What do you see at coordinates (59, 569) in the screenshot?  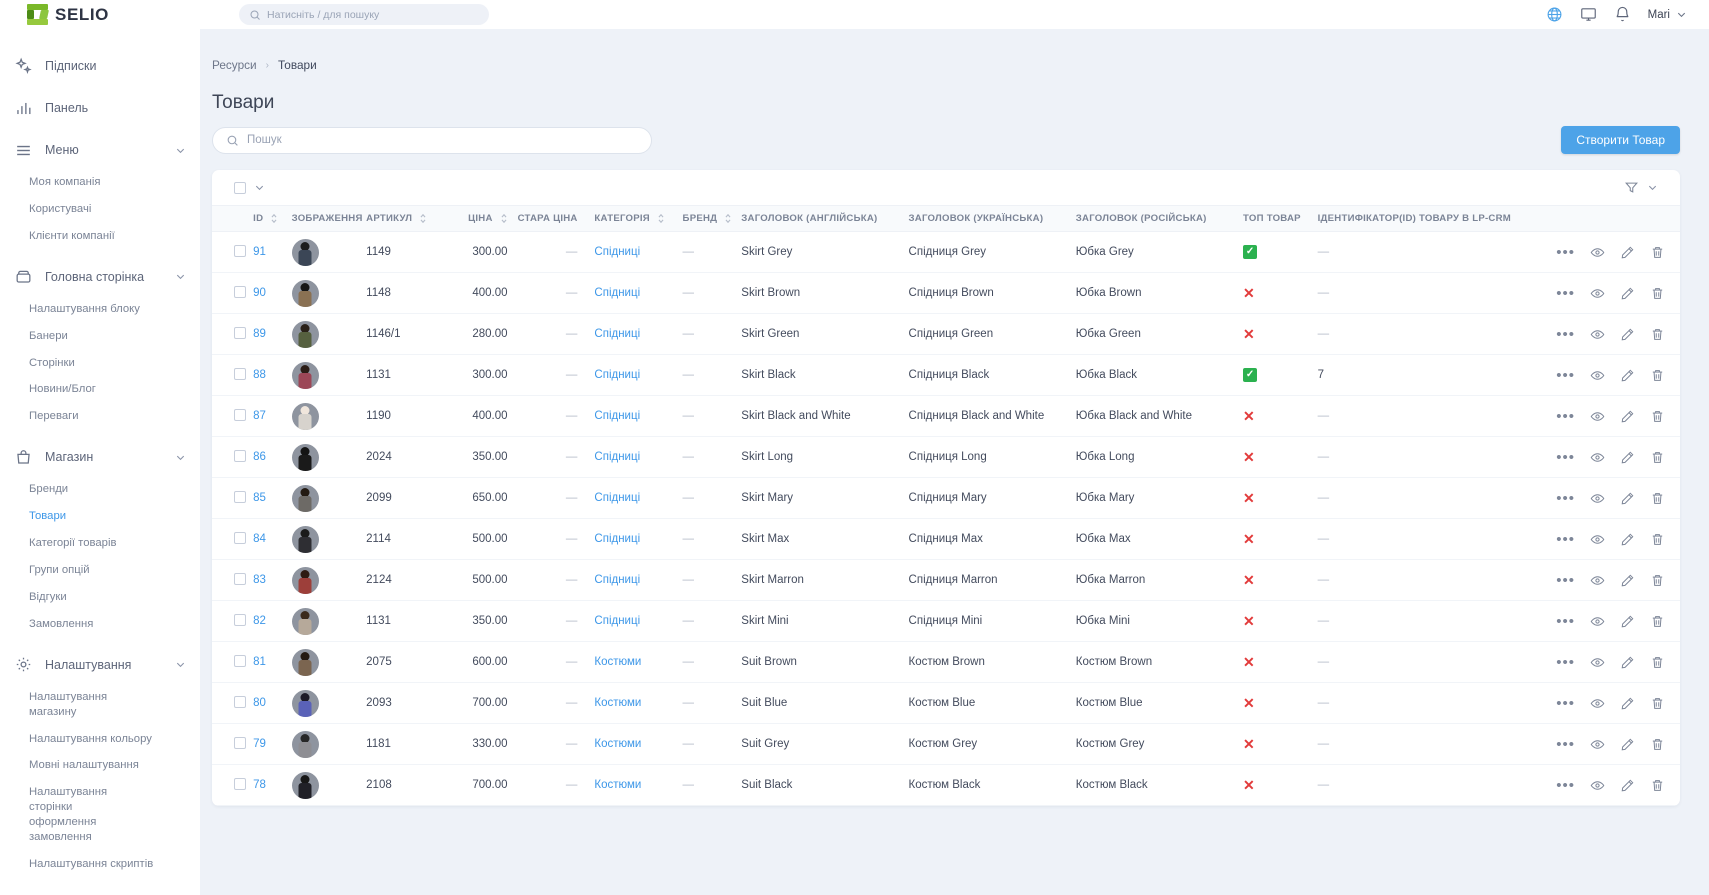 I see `sidebar-subitem-option-groups: Групи опцій` at bounding box center [59, 569].